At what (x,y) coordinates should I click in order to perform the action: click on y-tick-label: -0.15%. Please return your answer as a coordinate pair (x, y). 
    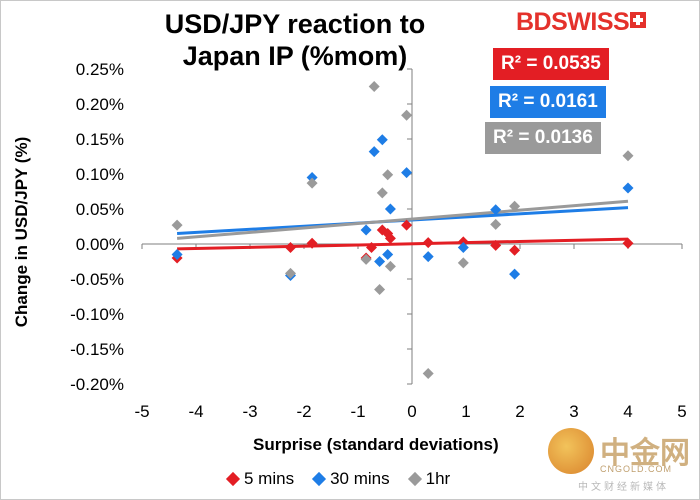
    Looking at the image, I should click on (97, 349).